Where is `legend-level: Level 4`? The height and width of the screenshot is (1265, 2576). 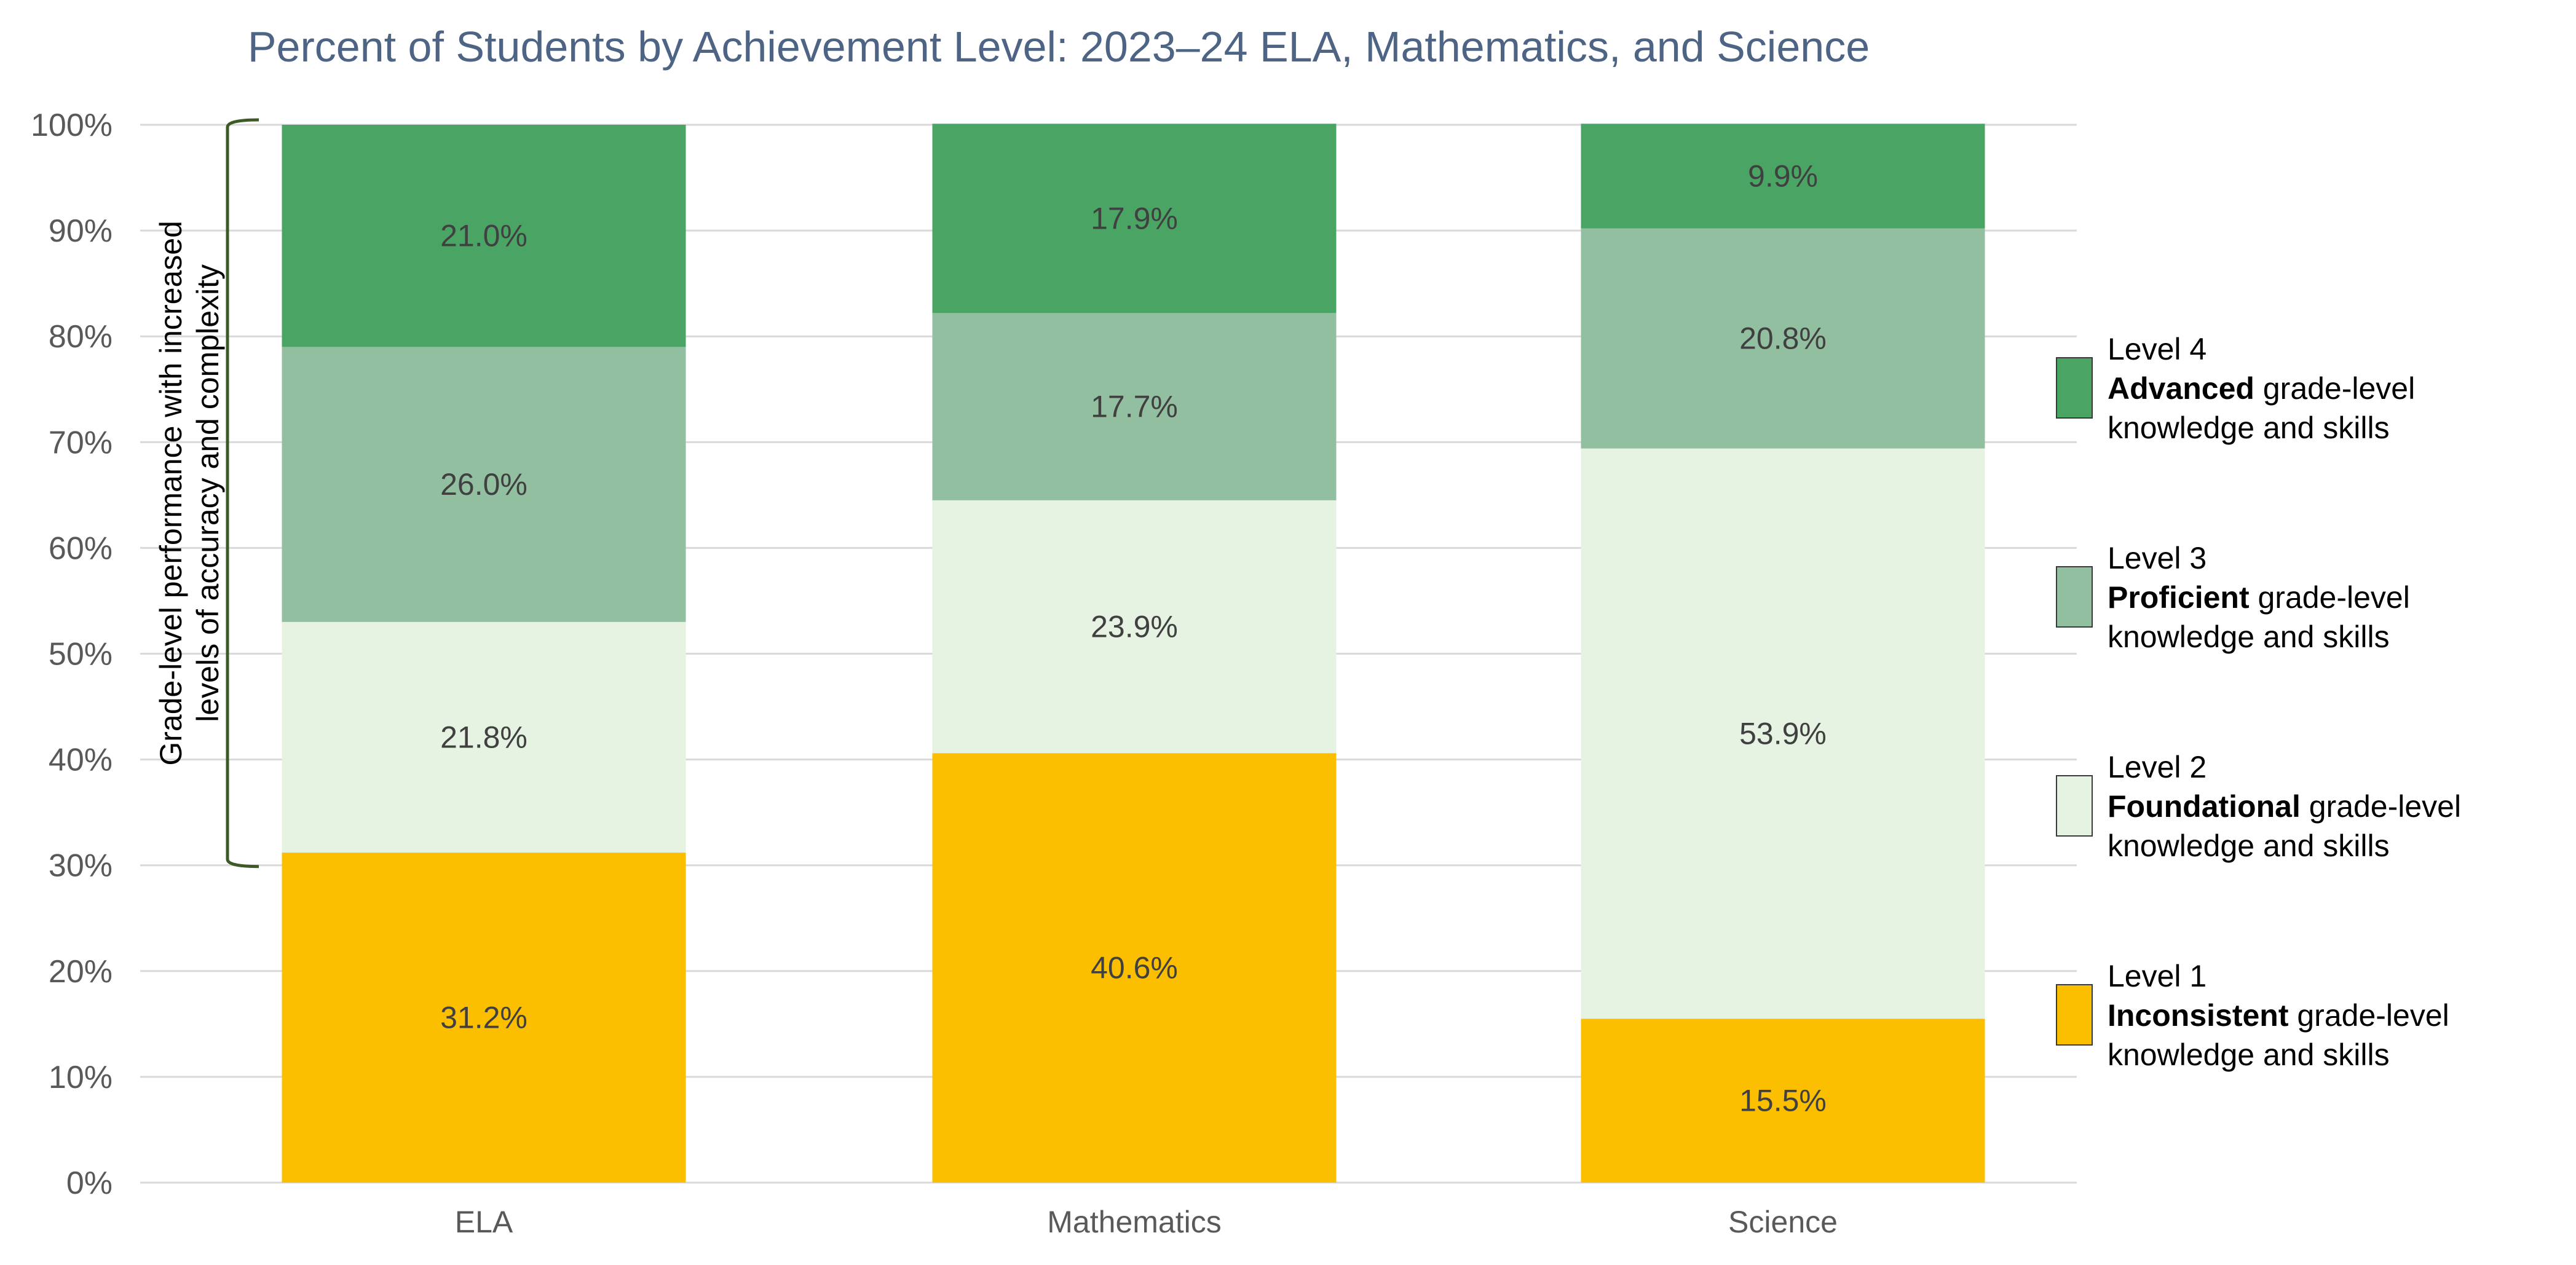
legend-level: Level 4 is located at coordinates (2158, 349).